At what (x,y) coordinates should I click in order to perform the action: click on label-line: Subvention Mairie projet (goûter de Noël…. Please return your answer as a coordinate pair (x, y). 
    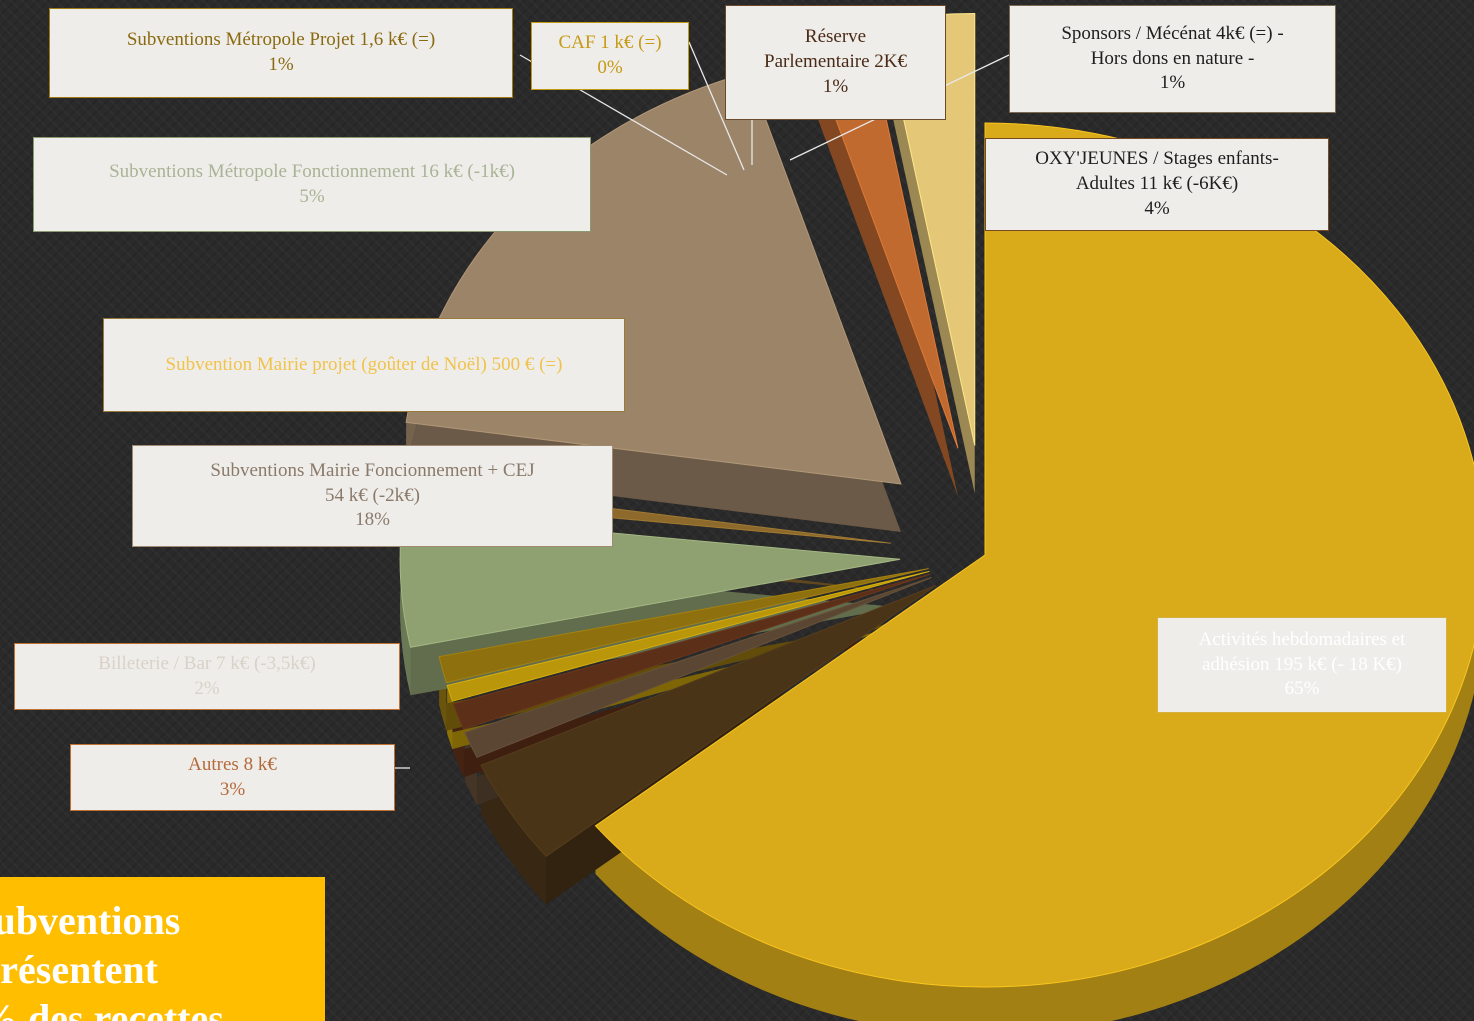
    Looking at the image, I should click on (364, 364).